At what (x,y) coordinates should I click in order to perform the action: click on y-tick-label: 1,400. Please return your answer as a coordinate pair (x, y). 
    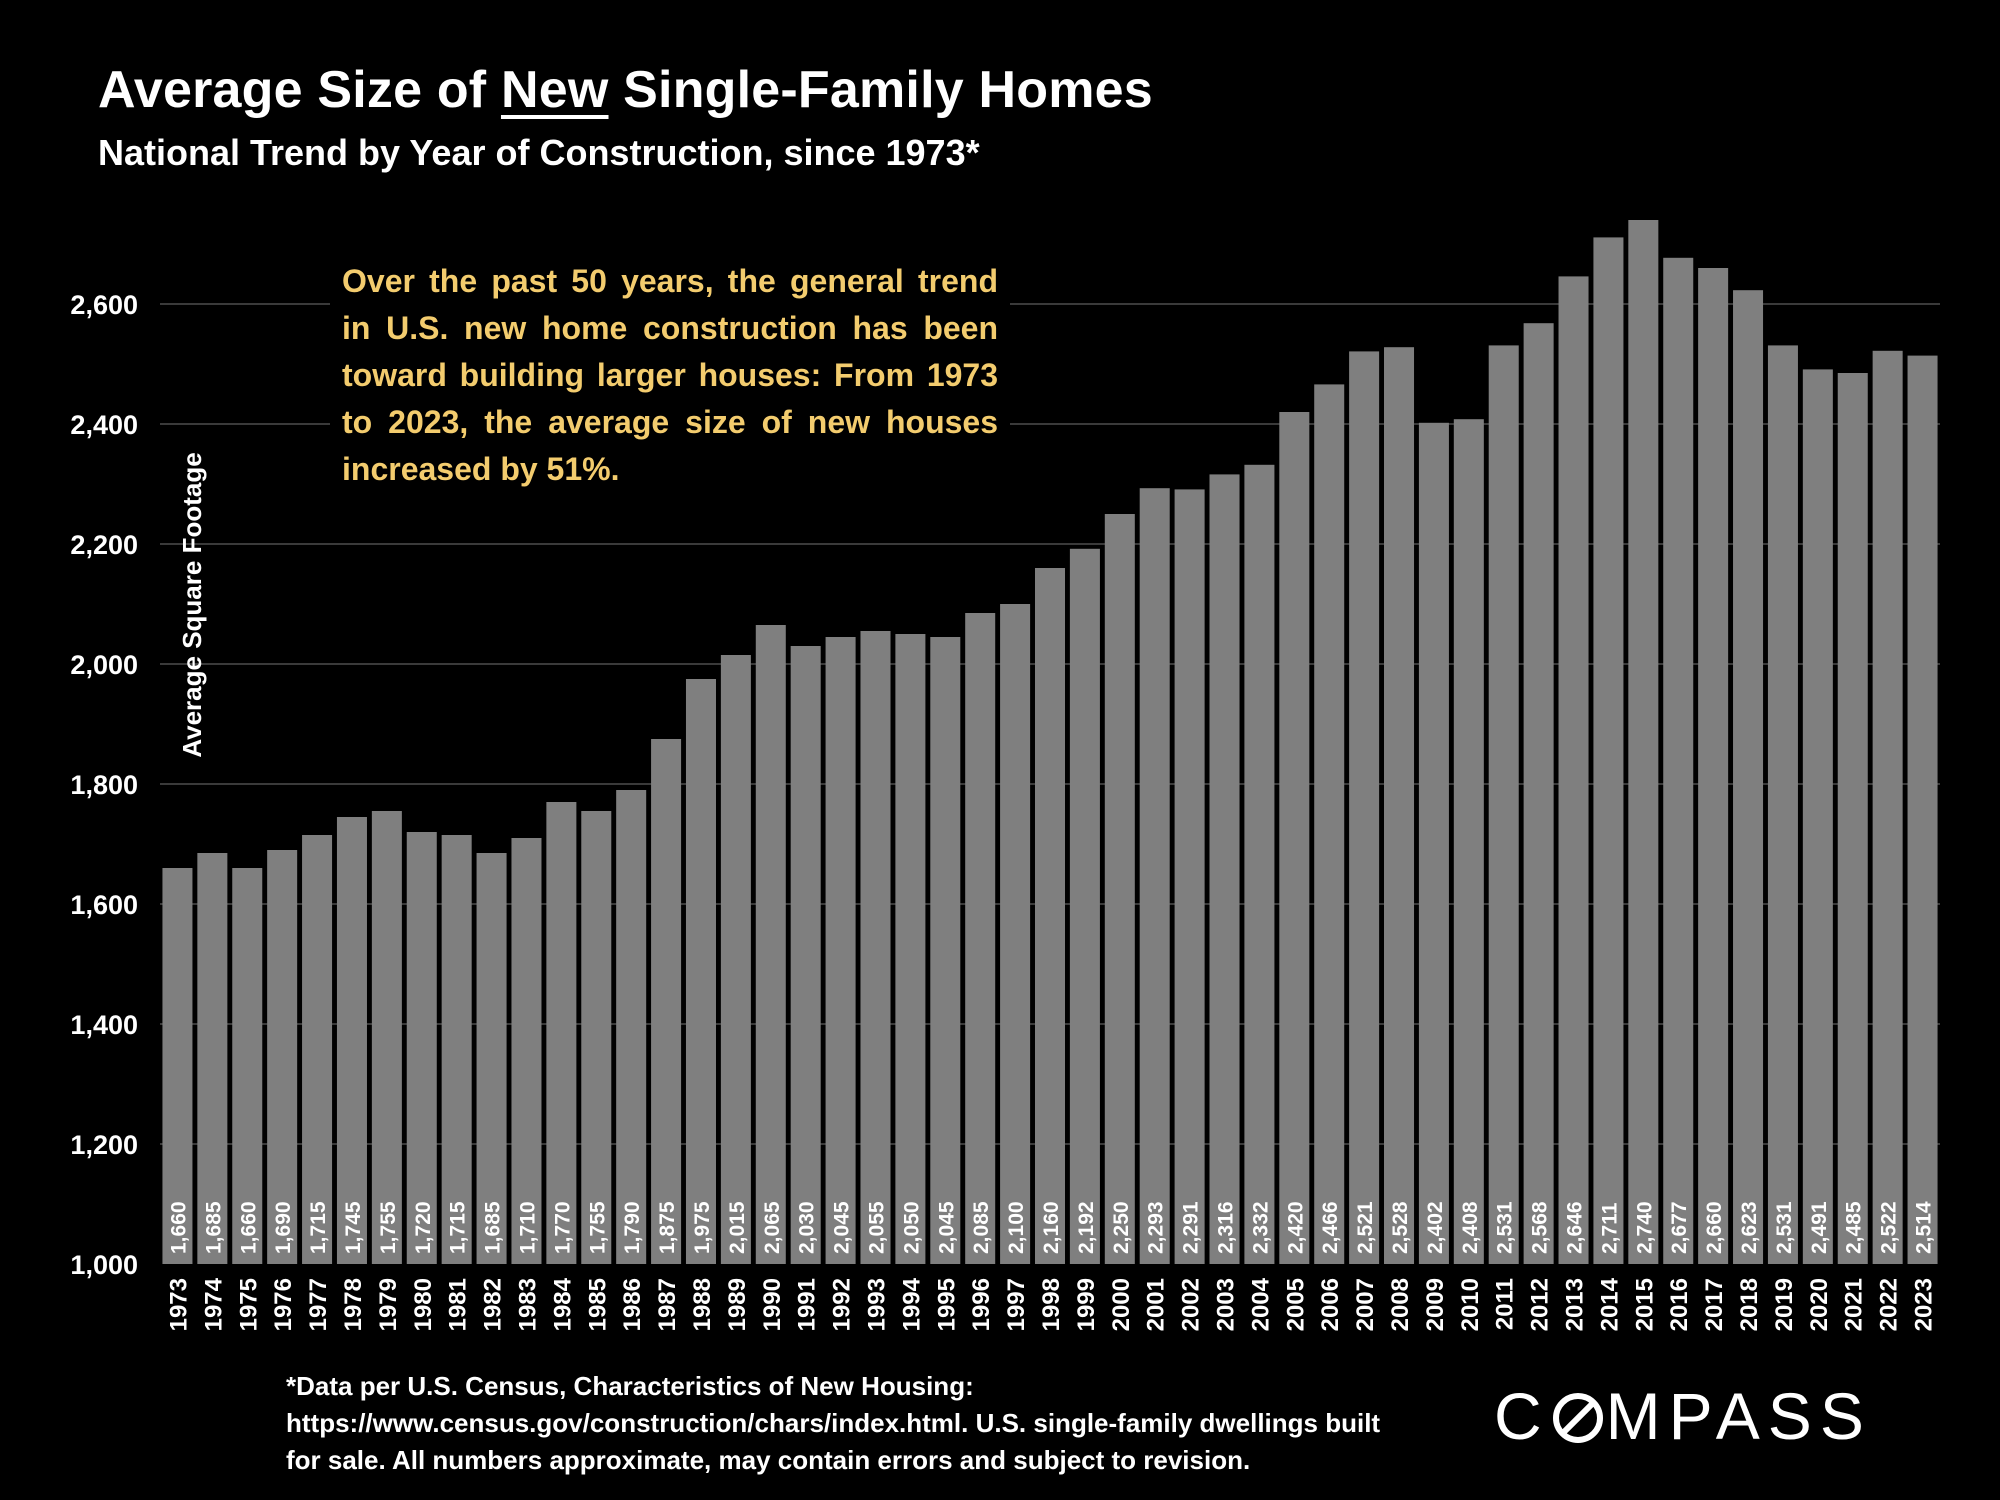
    Looking at the image, I should click on (104, 1025).